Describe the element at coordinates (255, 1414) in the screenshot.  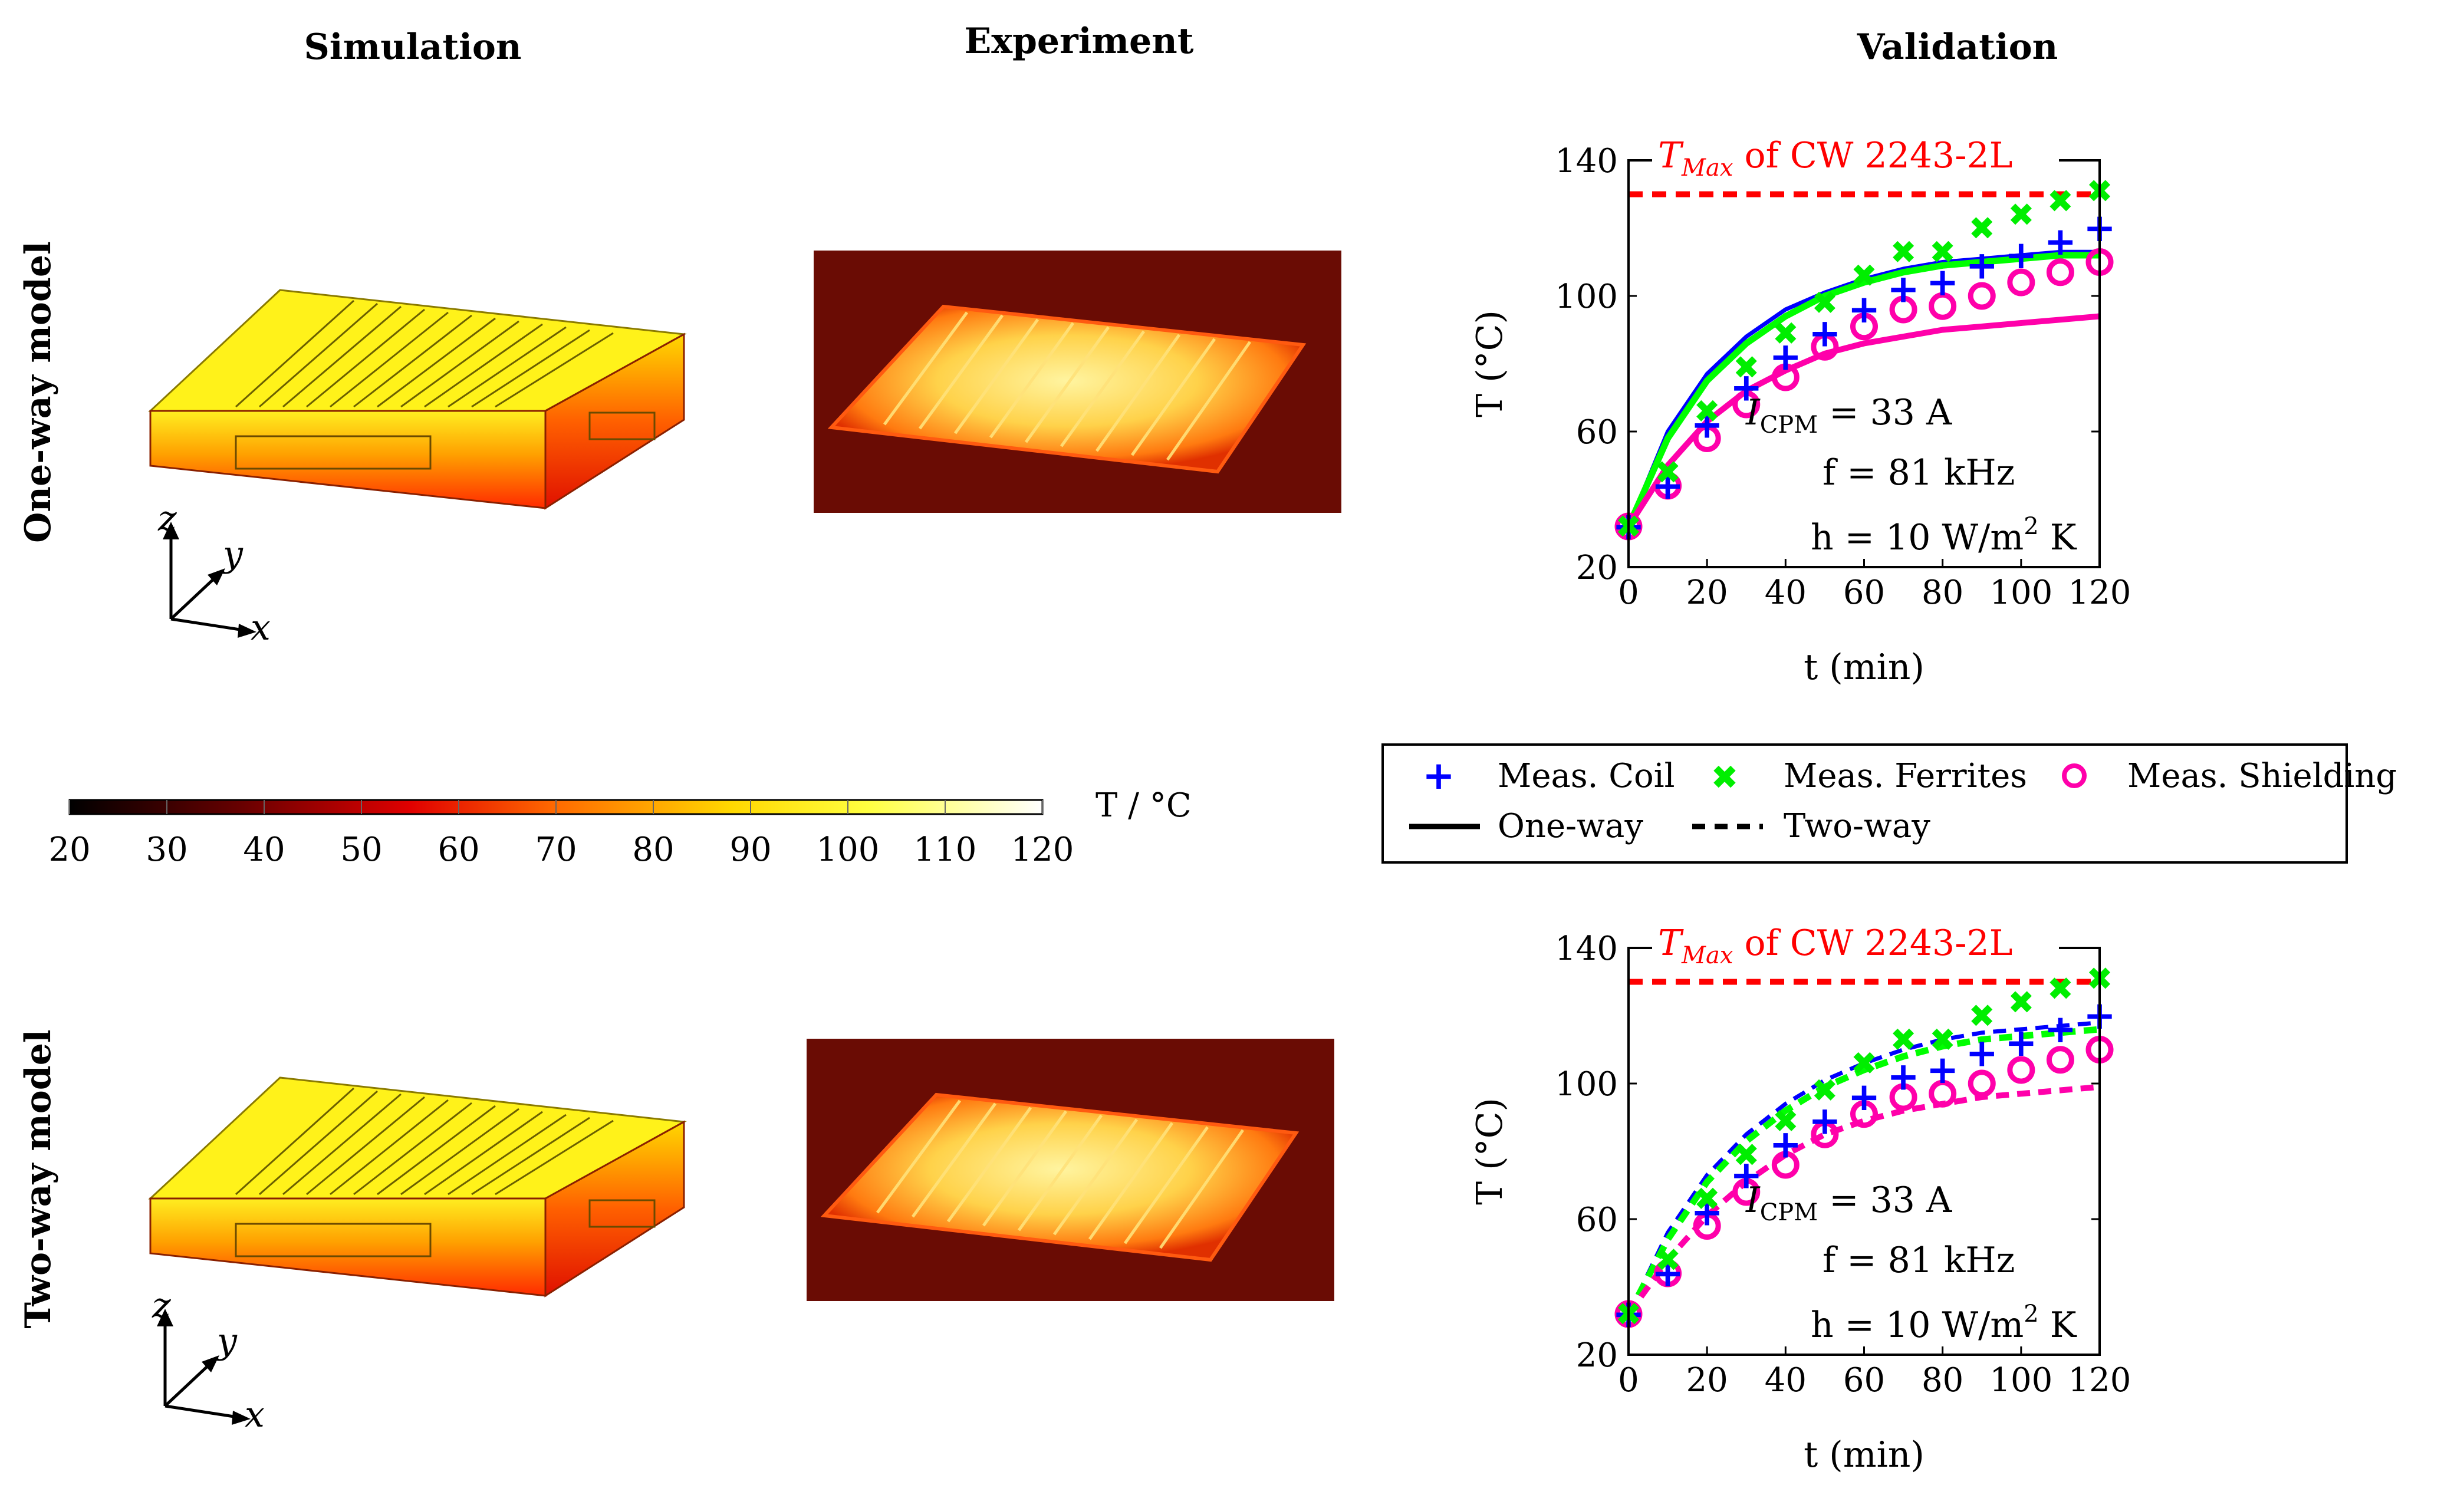
I see `axis-x-two-way: x` at that location.